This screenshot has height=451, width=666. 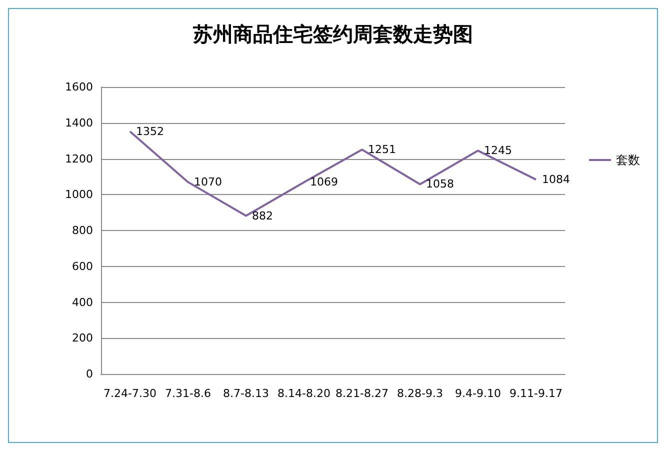 What do you see at coordinates (130, 393) in the screenshot?
I see `x-tick-label: 7.24-7.30` at bounding box center [130, 393].